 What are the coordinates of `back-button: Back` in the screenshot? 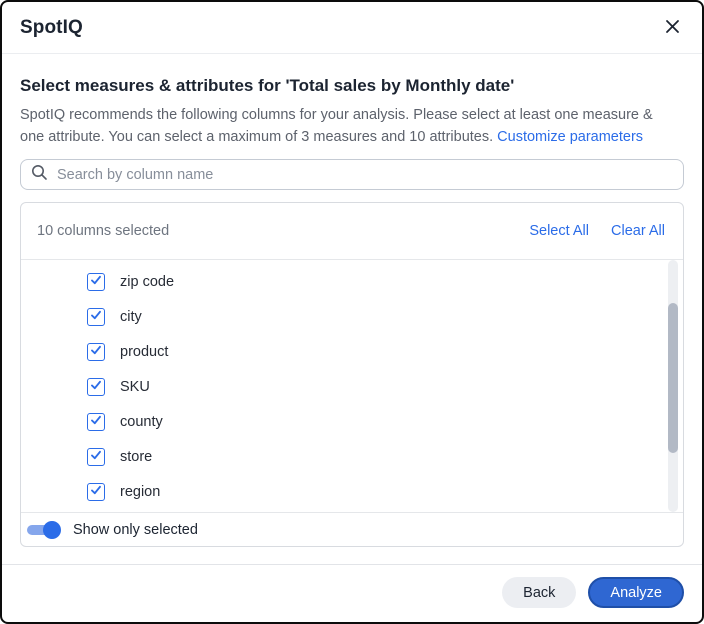 It's located at (539, 592).